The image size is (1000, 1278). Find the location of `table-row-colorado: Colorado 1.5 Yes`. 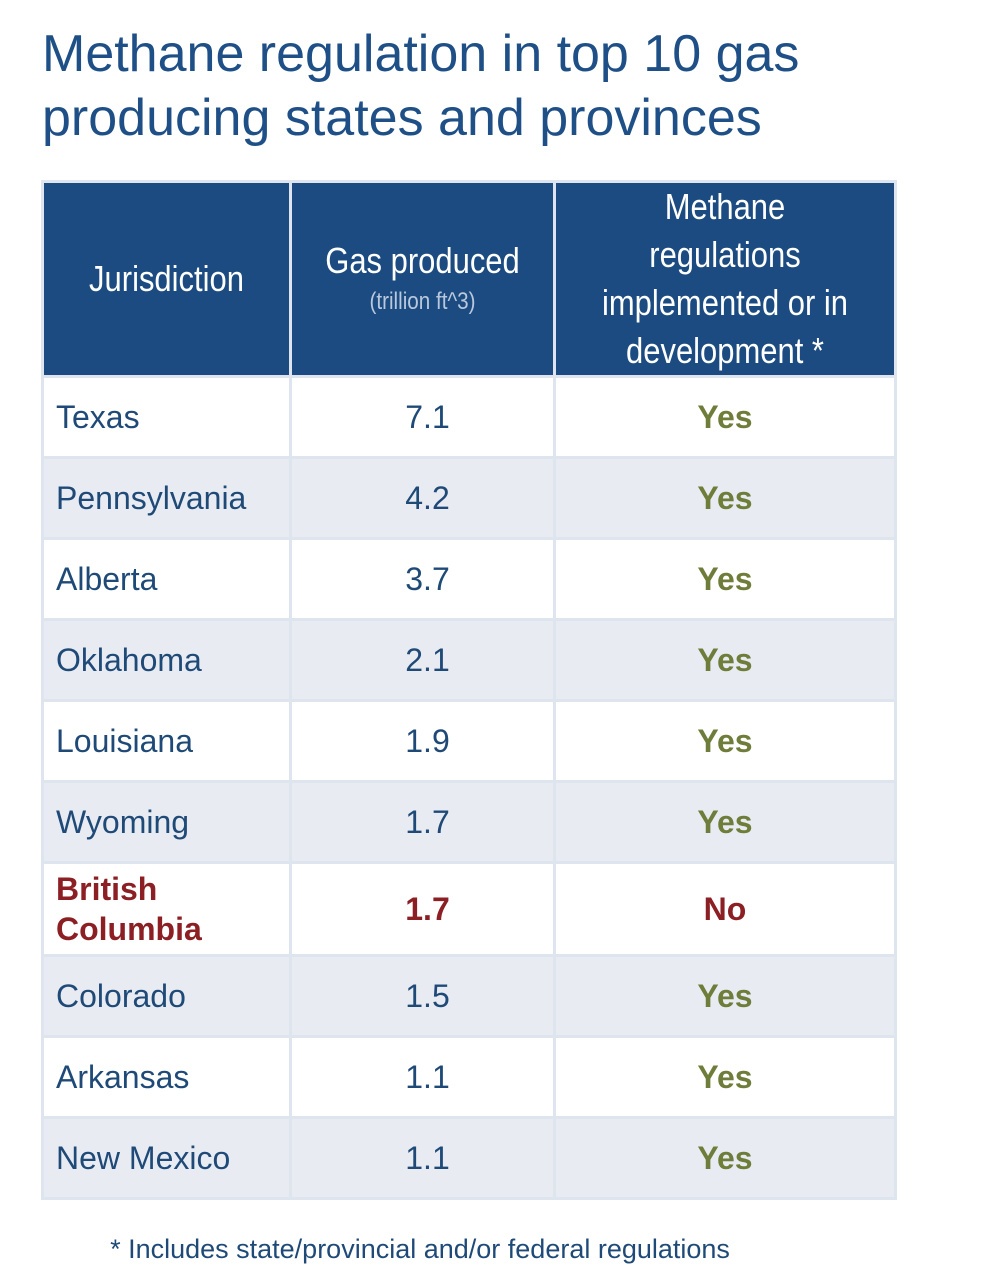

table-row-colorado: Colorado 1.5 Yes is located at coordinates (469, 996).